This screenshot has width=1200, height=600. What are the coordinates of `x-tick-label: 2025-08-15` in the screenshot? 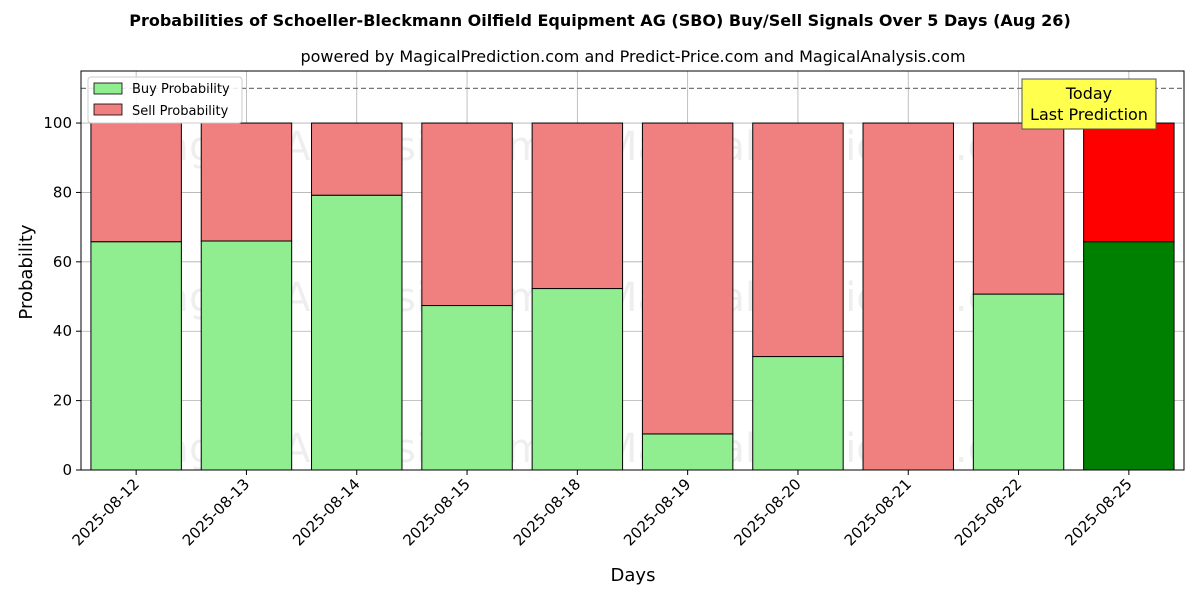 It's located at (436, 512).